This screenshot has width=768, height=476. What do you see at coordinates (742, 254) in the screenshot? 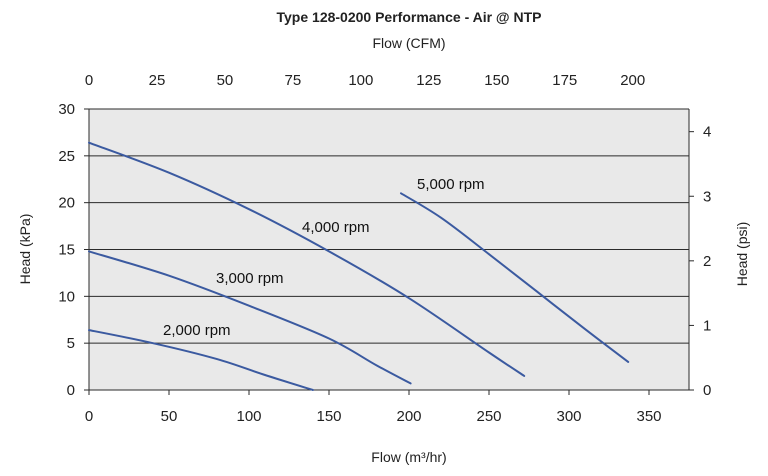
I see `y-axis-right-title: Head (psi)` at bounding box center [742, 254].